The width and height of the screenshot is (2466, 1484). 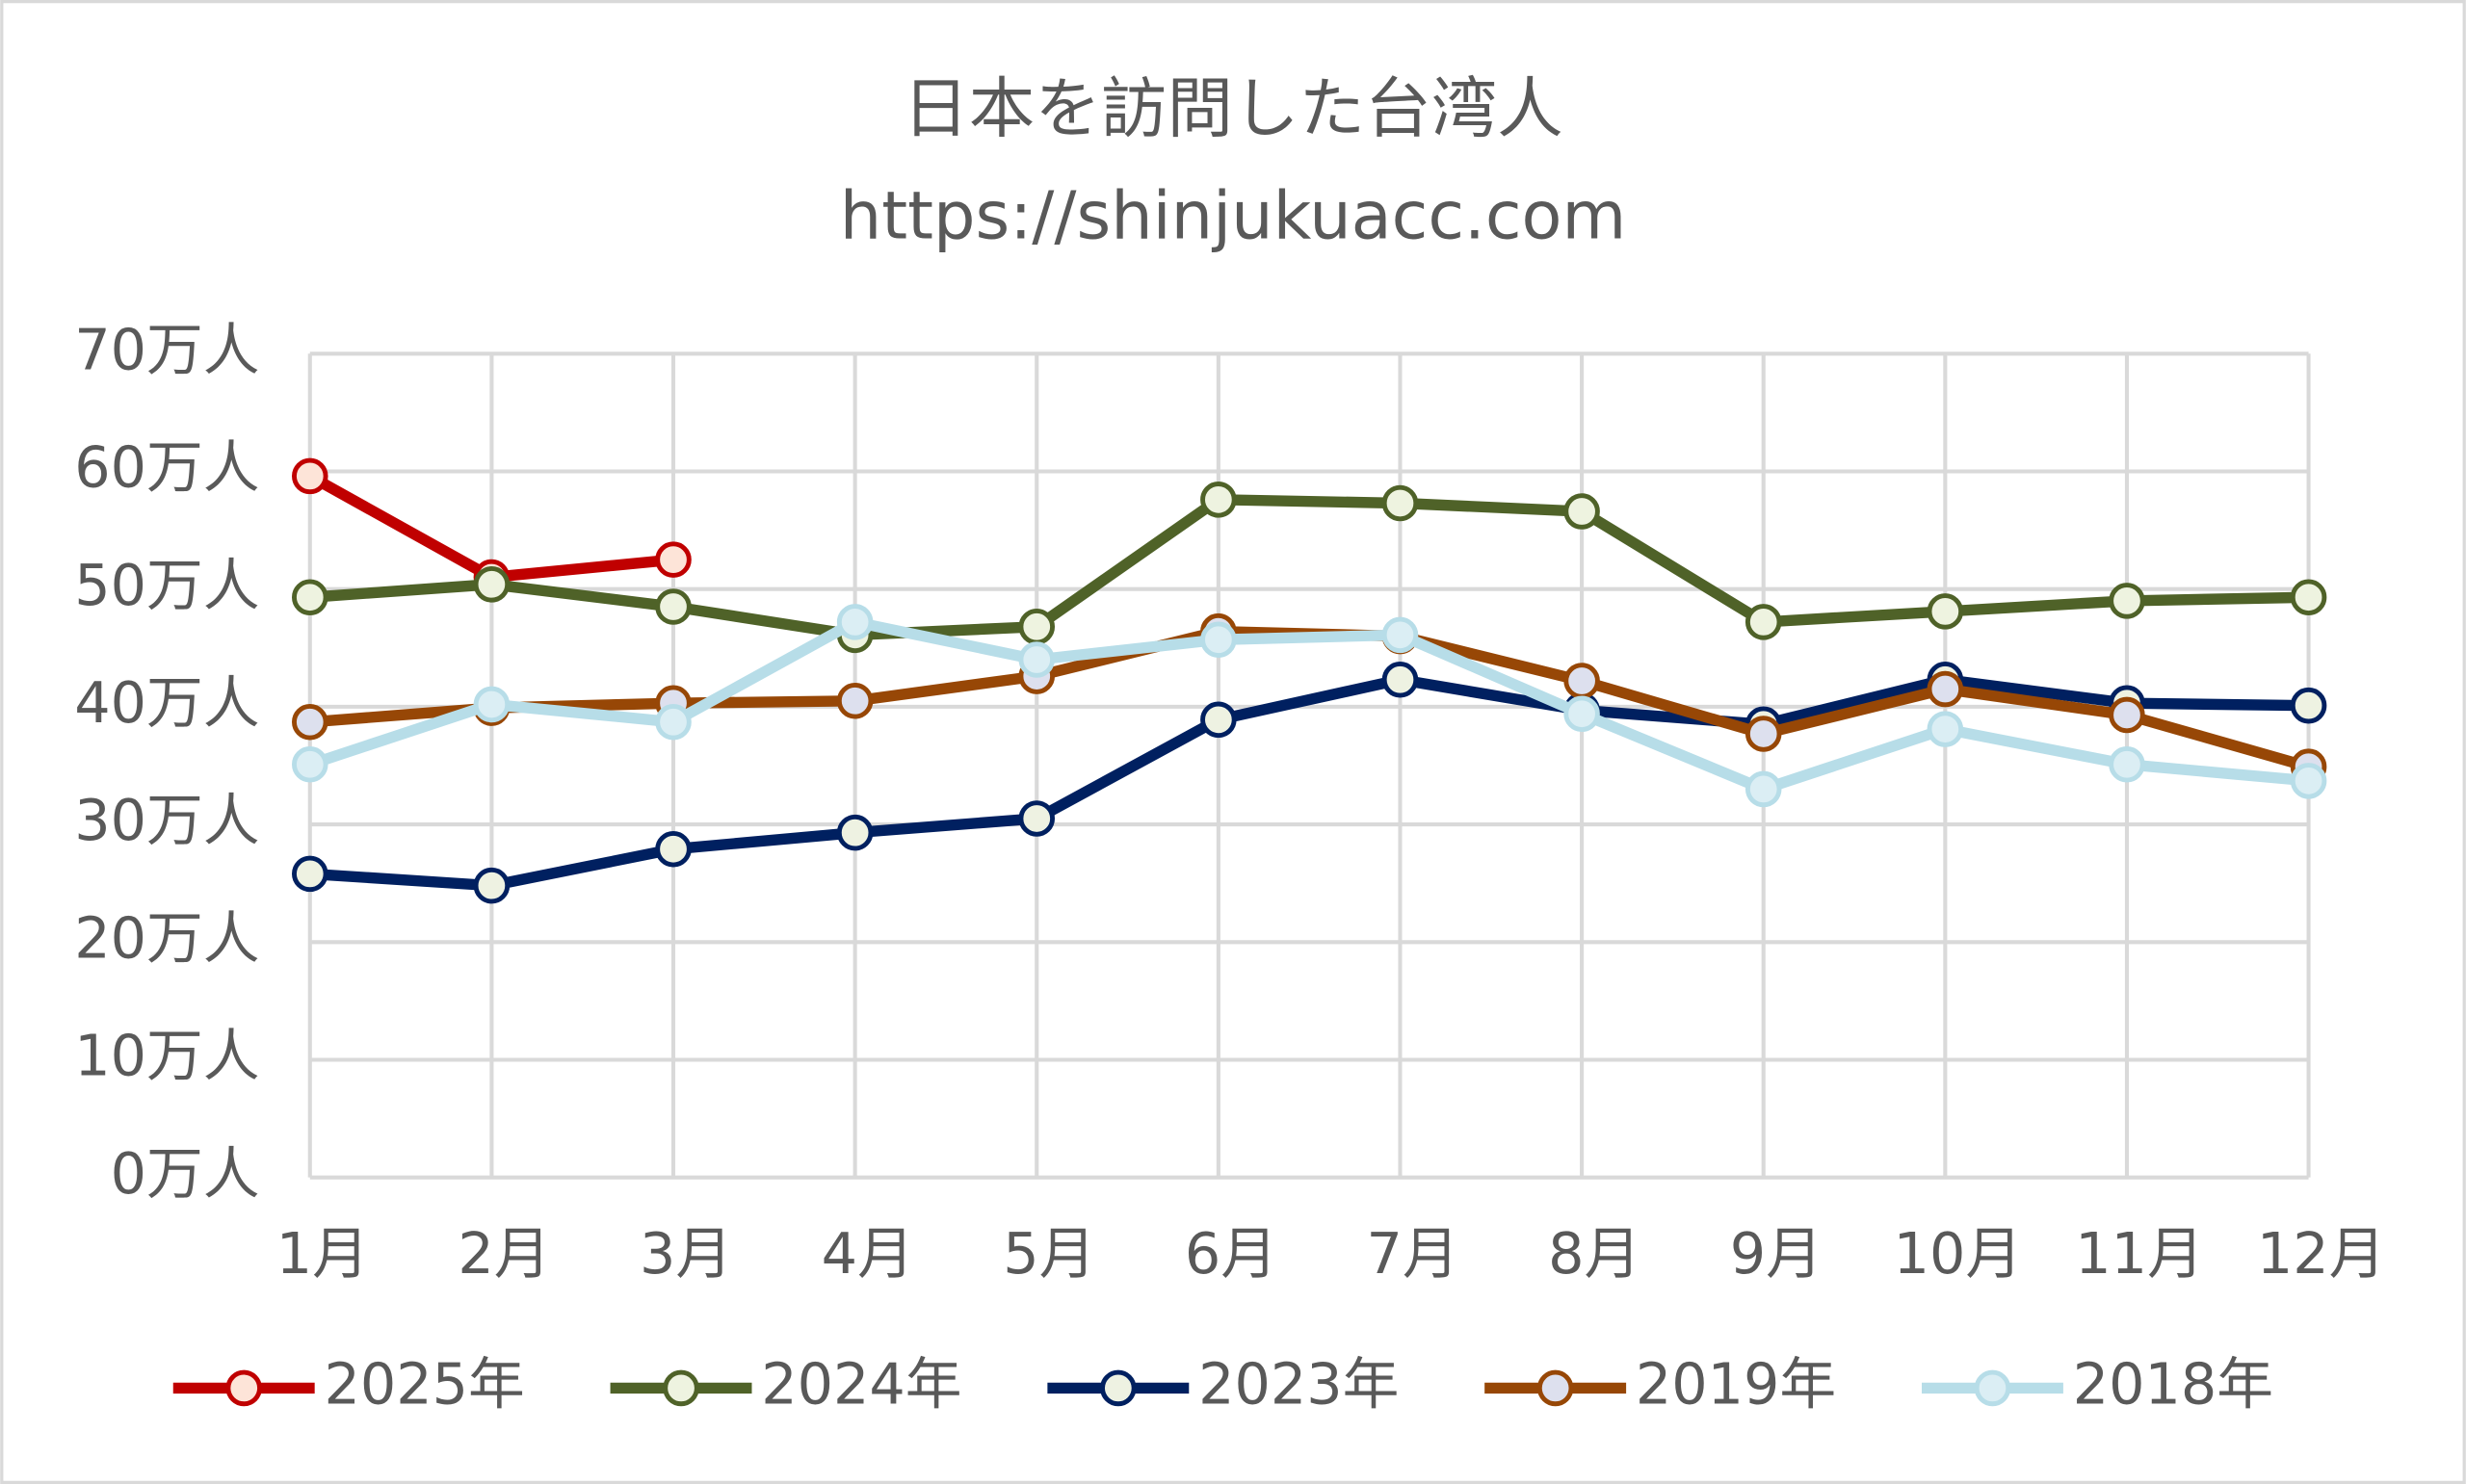 What do you see at coordinates (1958, 1254) in the screenshot?
I see `x-tick-label: 10月` at bounding box center [1958, 1254].